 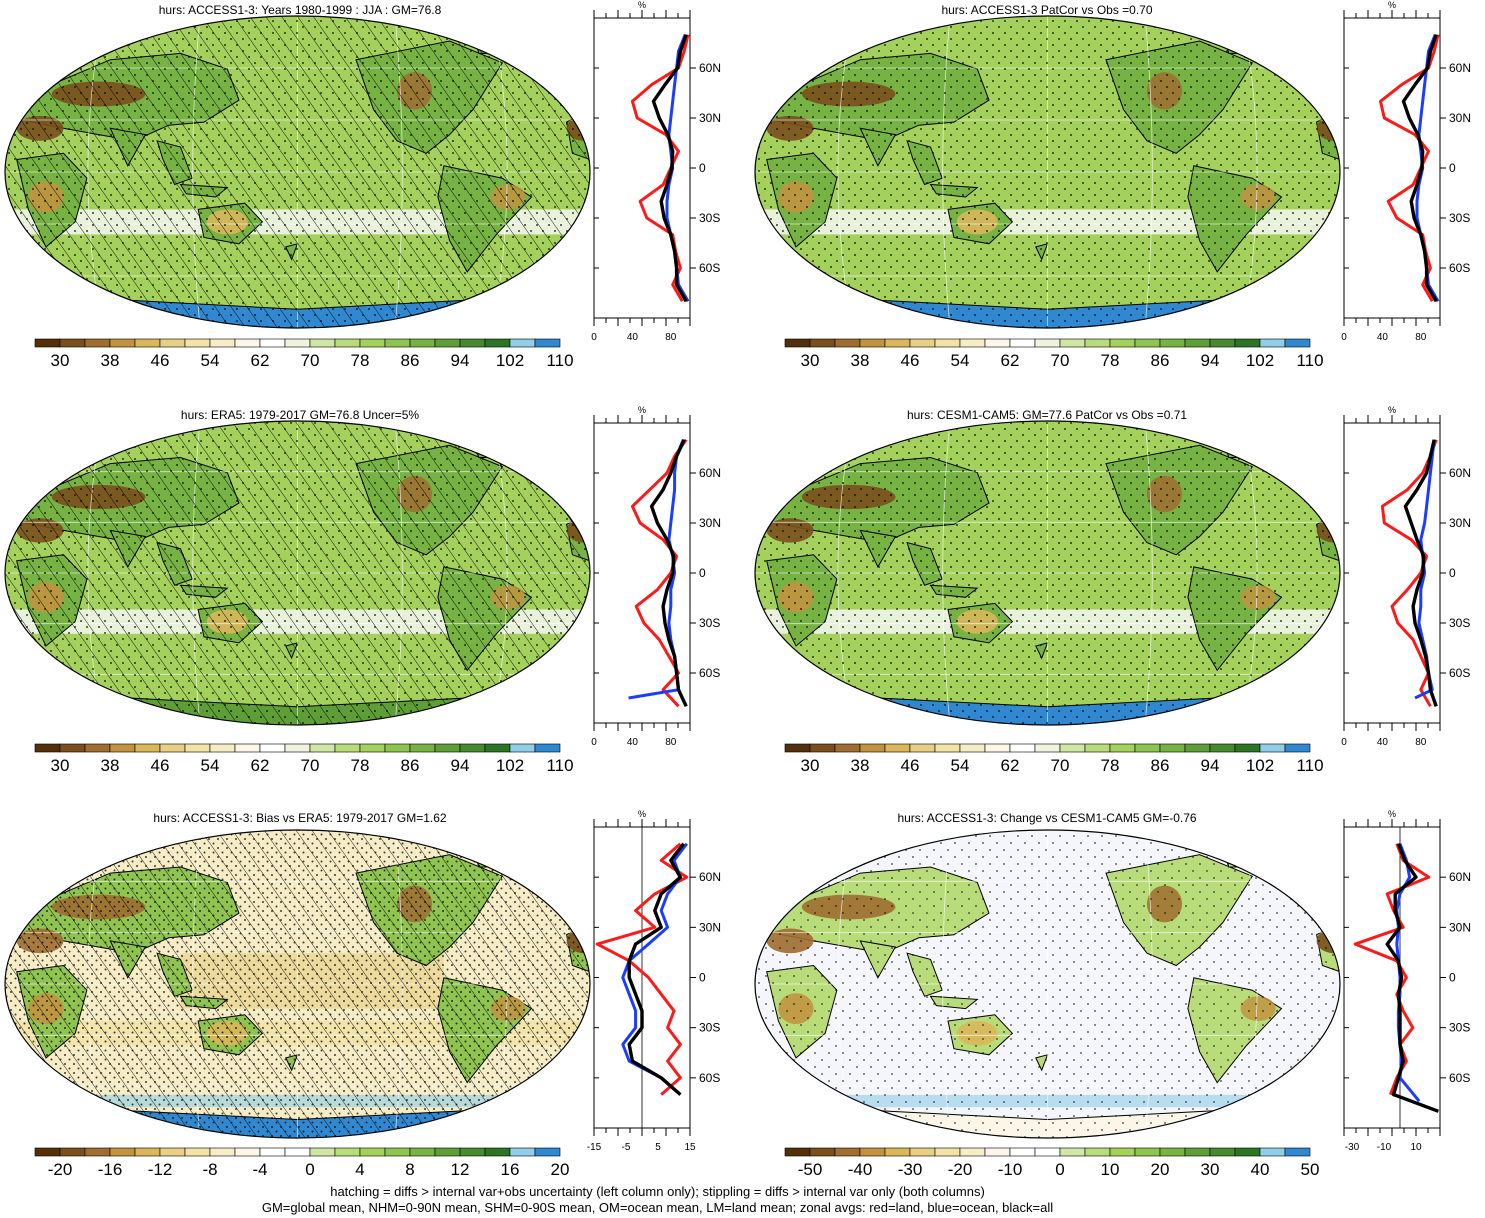 I want to click on colorbar-label: 86, so click(x=410, y=360).